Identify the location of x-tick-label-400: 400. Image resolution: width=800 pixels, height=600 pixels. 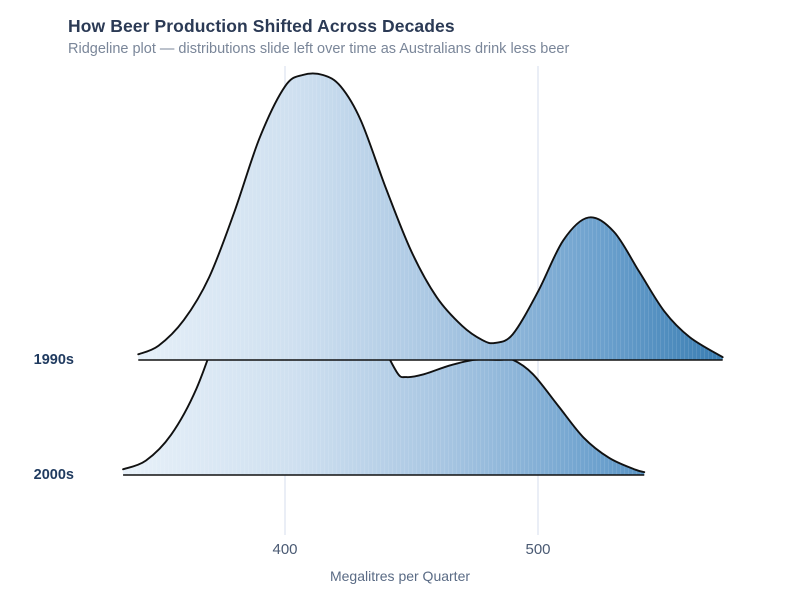
(285, 549).